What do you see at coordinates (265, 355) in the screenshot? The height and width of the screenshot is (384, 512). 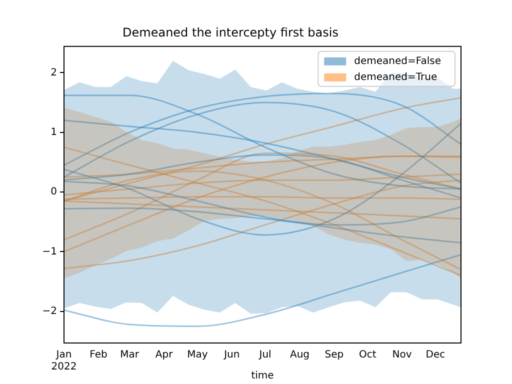 I see `x-tick-label: Jul` at bounding box center [265, 355].